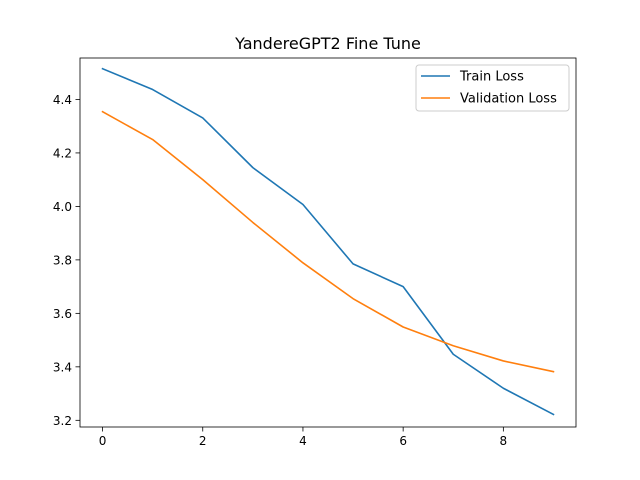 The width and height of the screenshot is (640, 480). I want to click on x-tick-label: 8, so click(504, 441).